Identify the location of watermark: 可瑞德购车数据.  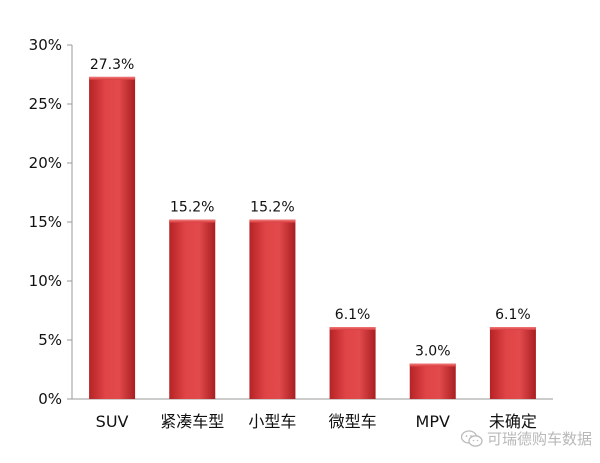
(526, 438).